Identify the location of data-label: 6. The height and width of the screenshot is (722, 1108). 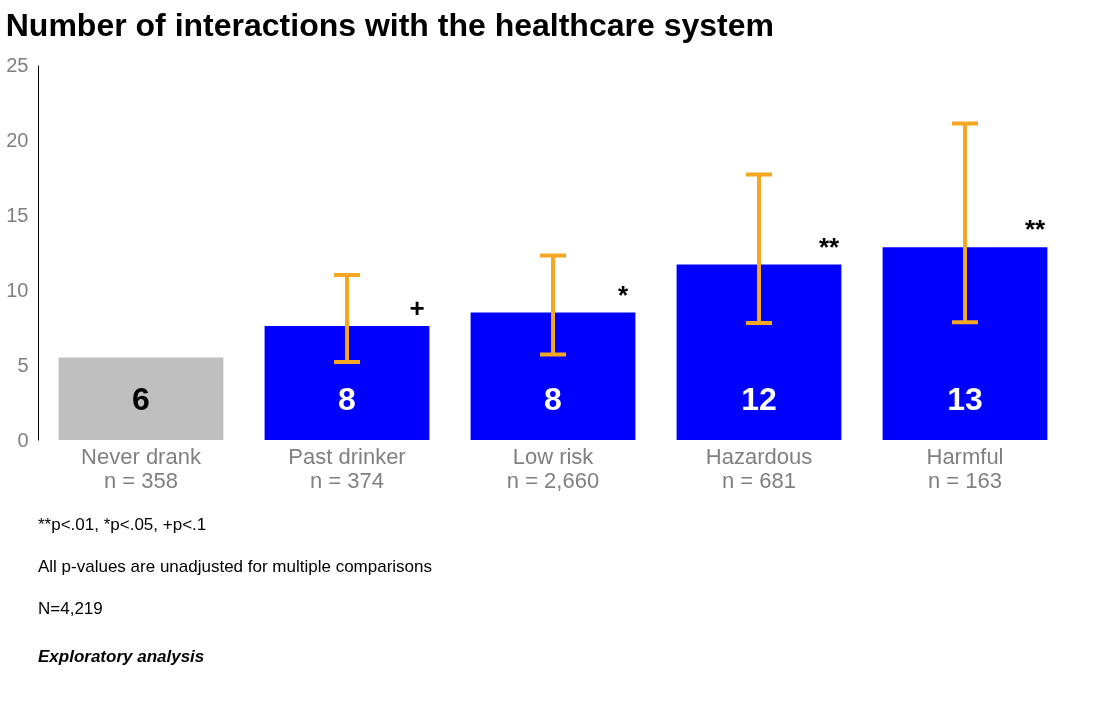
(141, 399).